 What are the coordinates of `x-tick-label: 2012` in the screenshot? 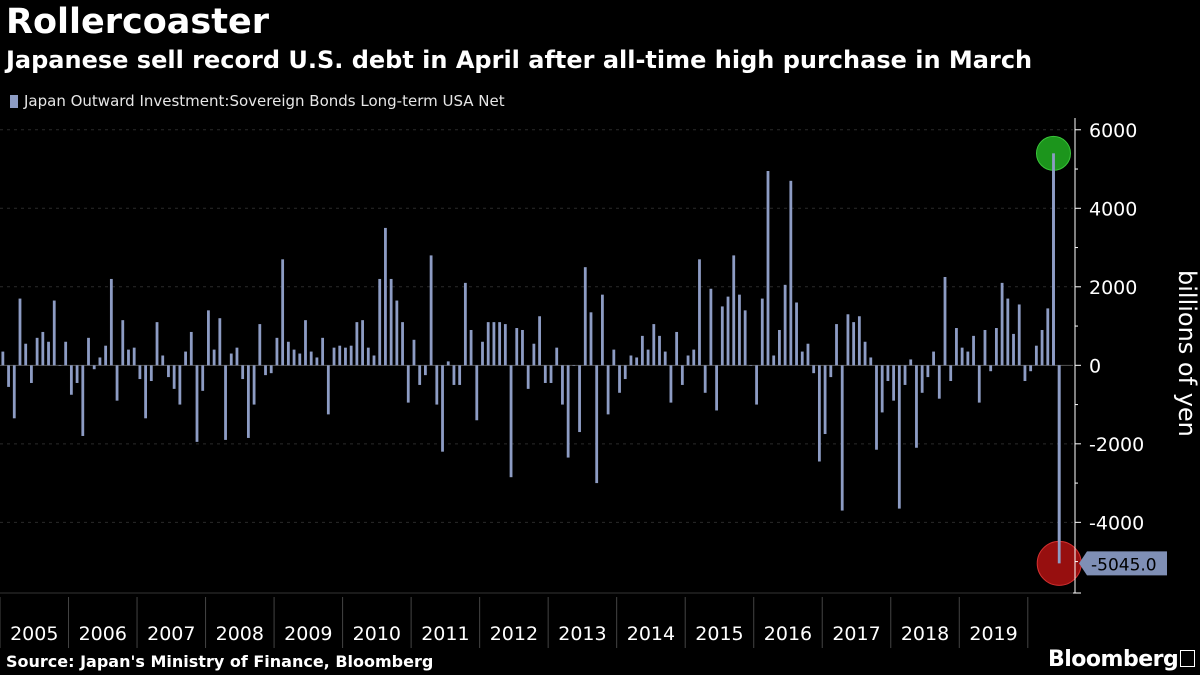 It's located at (514, 634).